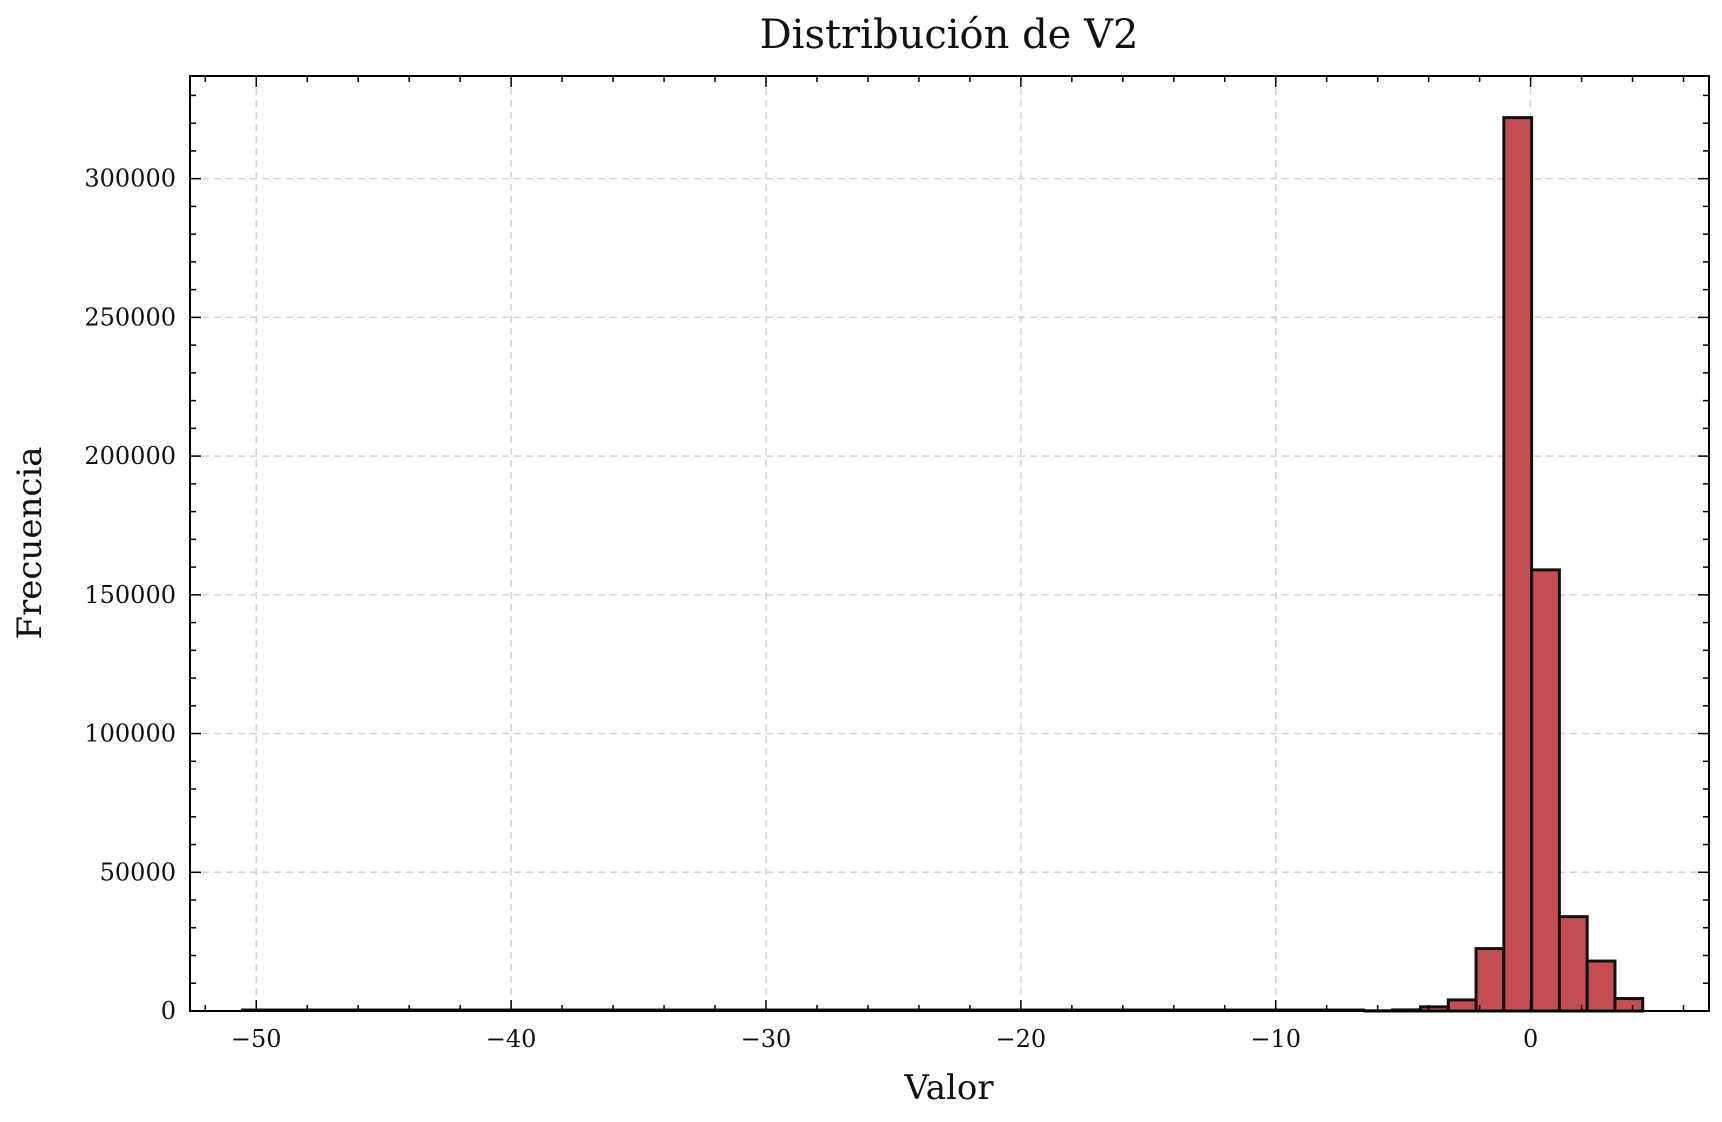 Image resolution: width=1722 pixels, height=1122 pixels. I want to click on y-axis-label: Frecuencia, so click(30, 542).